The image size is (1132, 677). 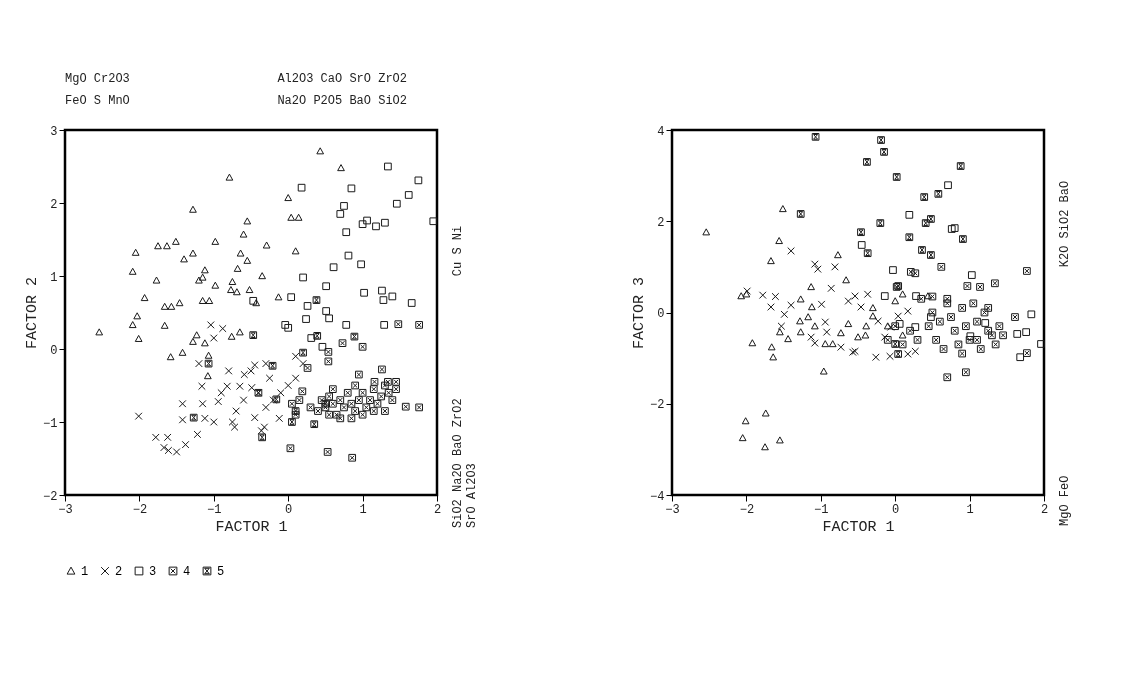 What do you see at coordinates (54, 204) in the screenshot?
I see `y-tick-label: 2` at bounding box center [54, 204].